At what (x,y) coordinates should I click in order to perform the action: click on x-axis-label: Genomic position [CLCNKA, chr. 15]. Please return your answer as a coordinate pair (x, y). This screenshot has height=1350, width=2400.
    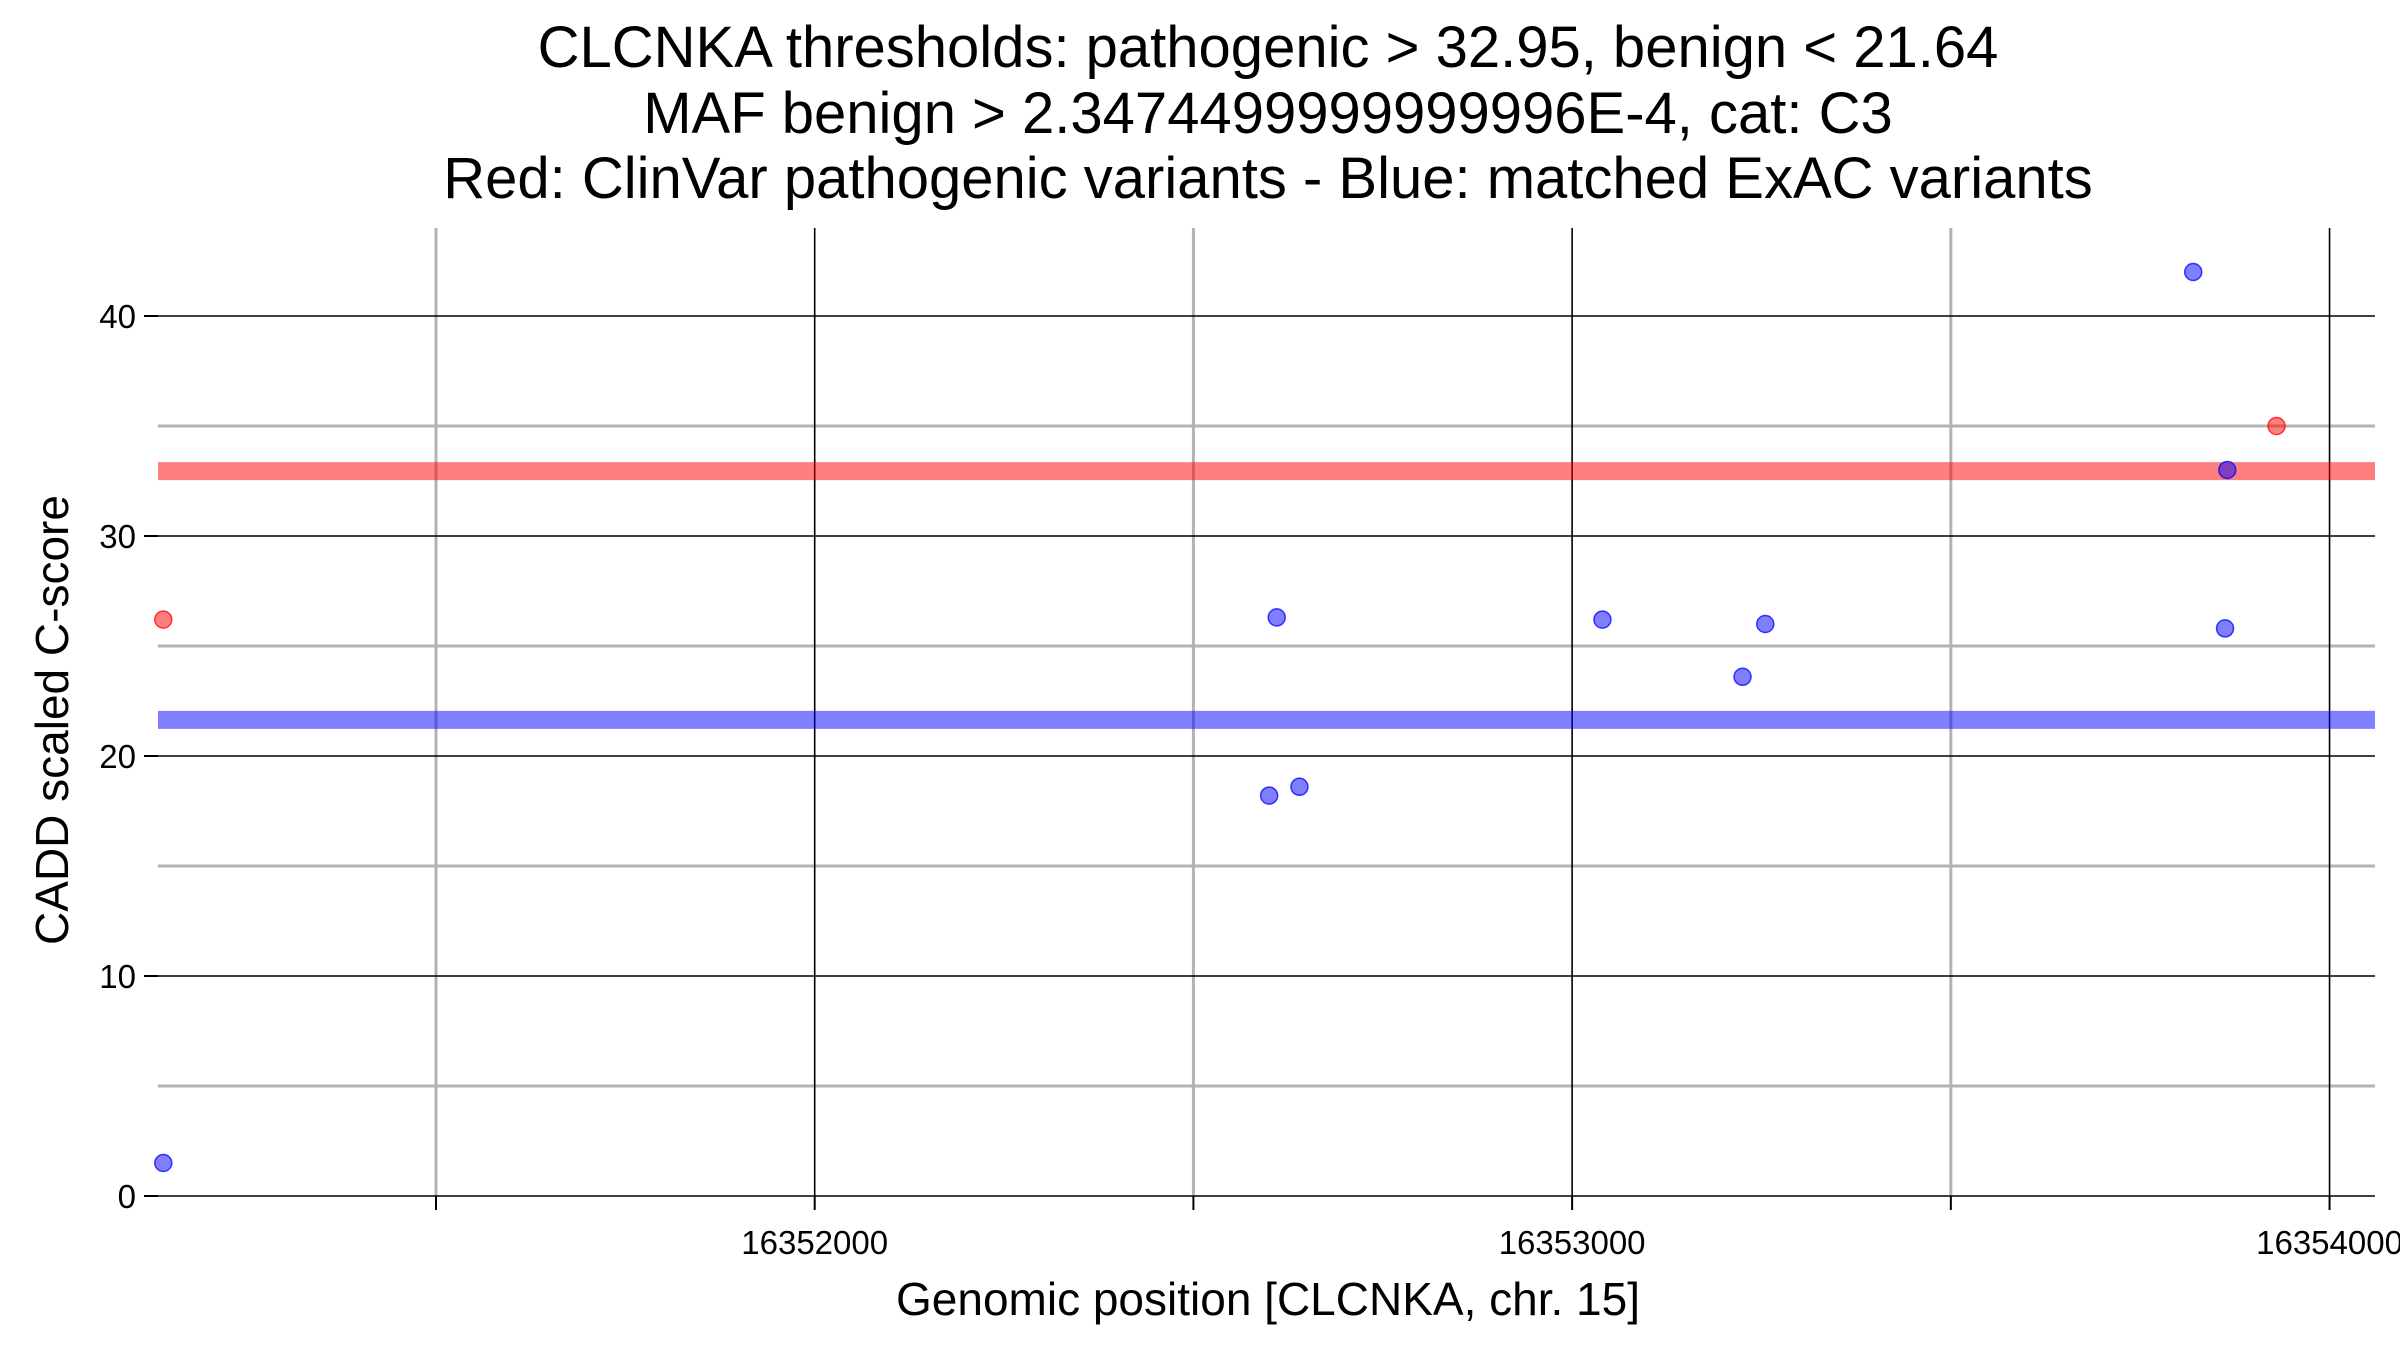
    Looking at the image, I should click on (1268, 1299).